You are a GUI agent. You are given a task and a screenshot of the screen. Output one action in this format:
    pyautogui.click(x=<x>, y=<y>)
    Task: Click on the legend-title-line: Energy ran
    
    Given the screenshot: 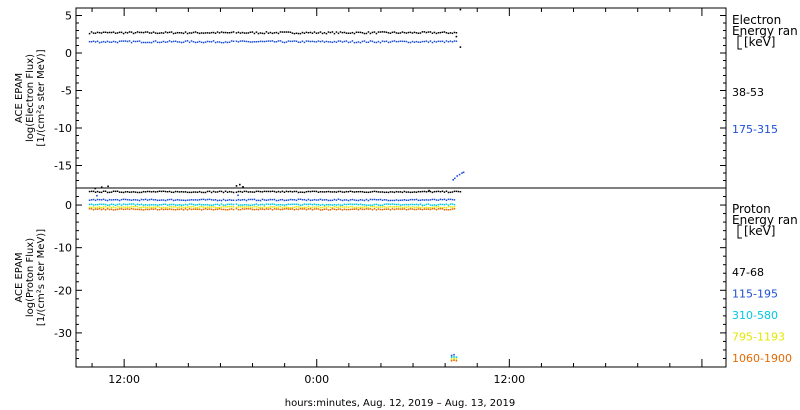 What is the action you would take?
    pyautogui.click(x=765, y=220)
    